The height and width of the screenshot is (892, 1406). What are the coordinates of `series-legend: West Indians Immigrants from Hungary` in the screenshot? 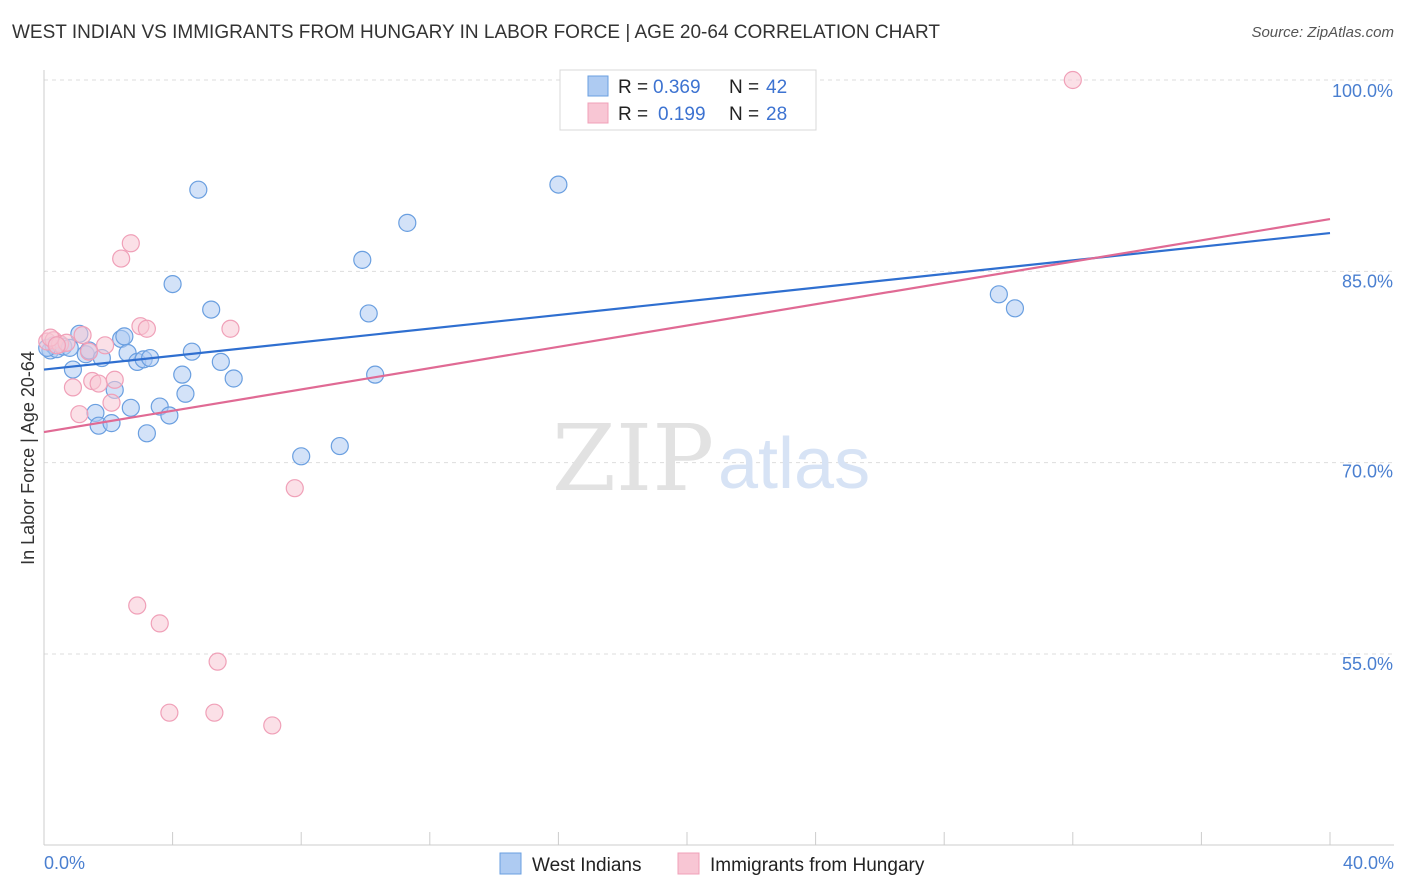 It's located at (712, 864).